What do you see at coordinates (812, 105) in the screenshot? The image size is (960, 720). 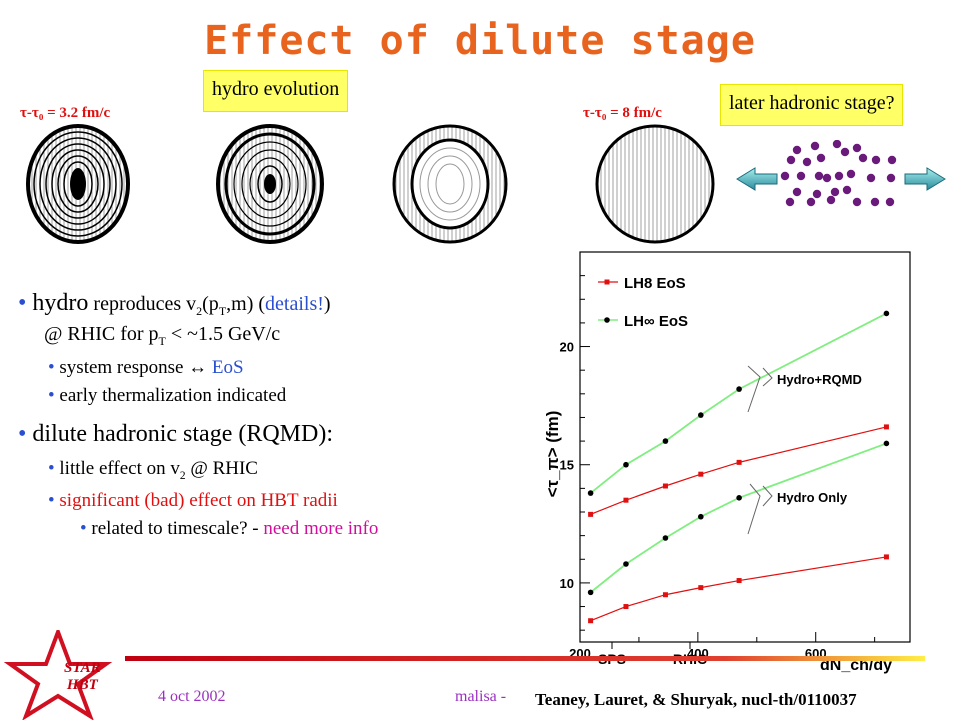 I see `later-hadronic-stage-label: later hadronic stage?` at bounding box center [812, 105].